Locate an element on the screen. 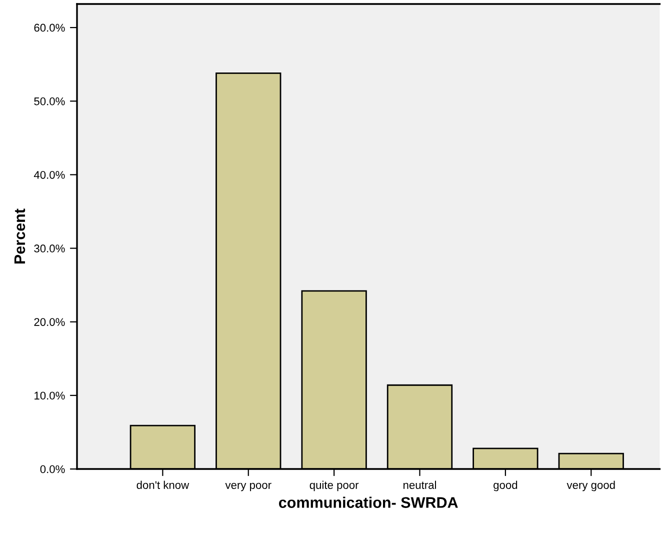 This screenshot has height=533, width=661. y-axis-title: Percent is located at coordinates (20, 236).